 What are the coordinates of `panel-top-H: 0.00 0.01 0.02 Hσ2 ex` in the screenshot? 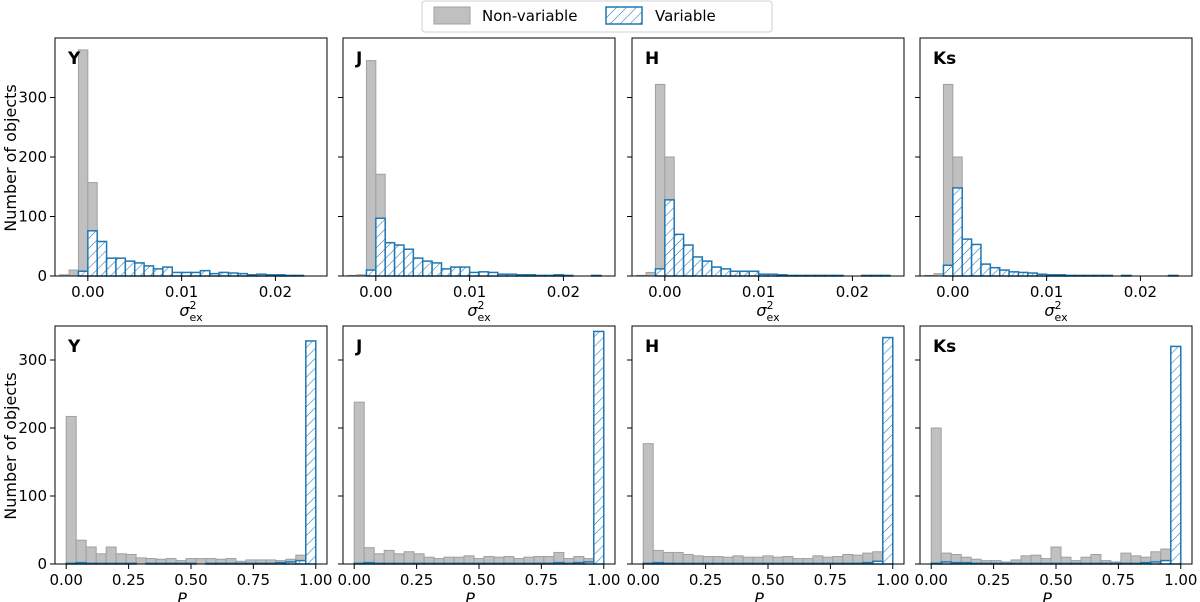 It's located at (766, 180).